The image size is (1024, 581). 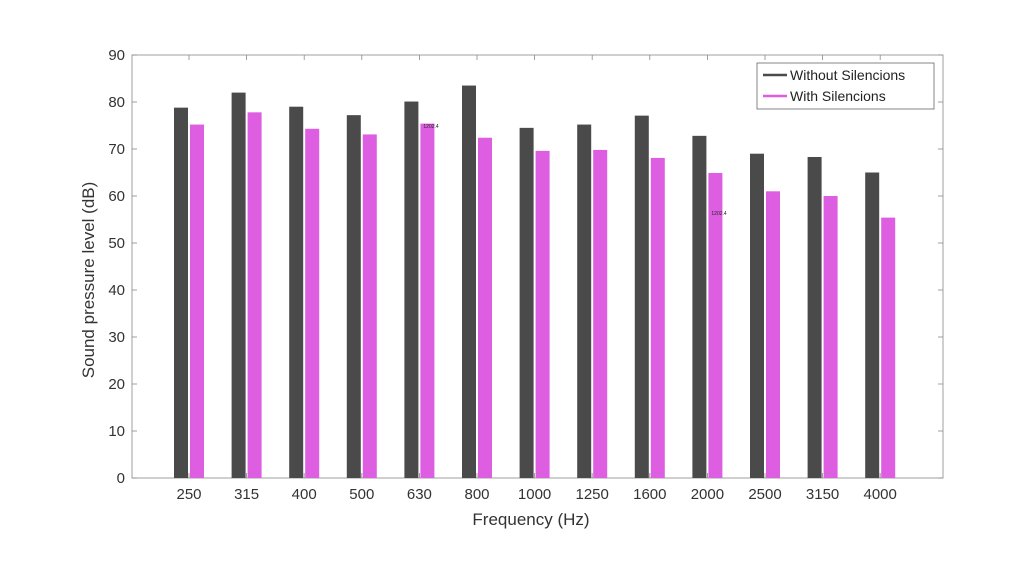 What do you see at coordinates (592, 494) in the screenshot?
I see `x-tick-label: 1250` at bounding box center [592, 494].